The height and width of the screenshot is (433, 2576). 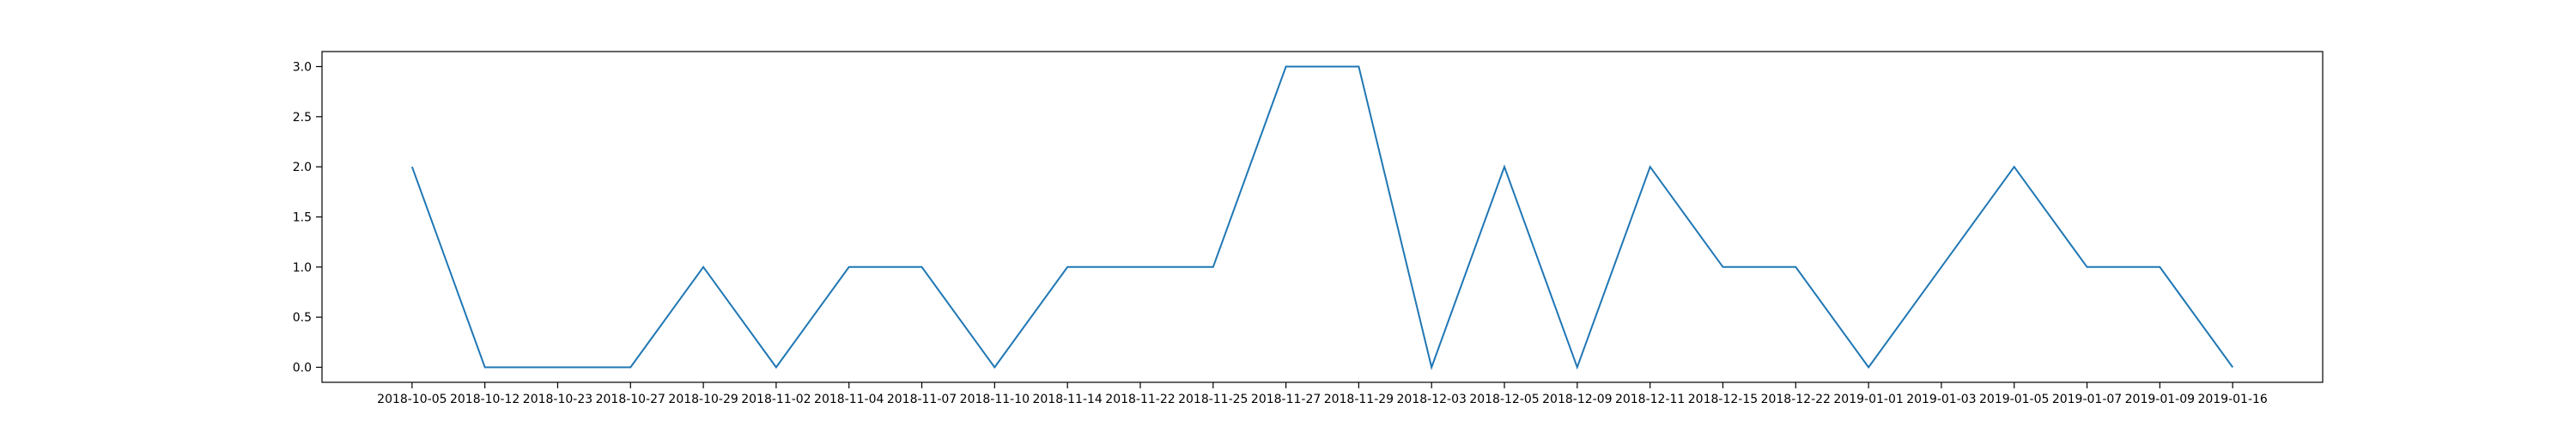 I want to click on x-tick-label: 2018-11-07, so click(x=922, y=399).